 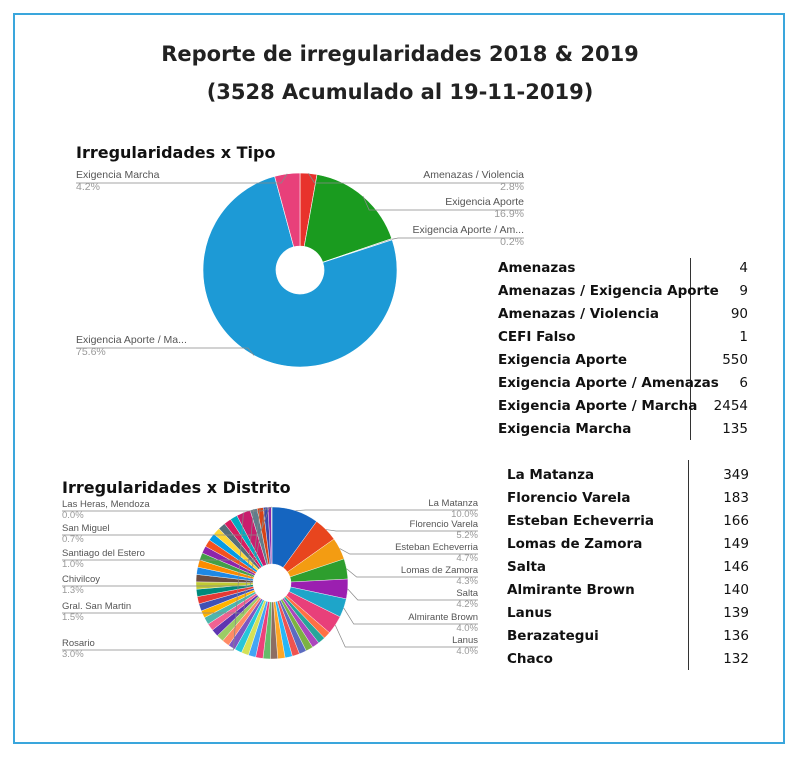 I want to click on slice-label: Esteban Echeverria, so click(x=437, y=547).